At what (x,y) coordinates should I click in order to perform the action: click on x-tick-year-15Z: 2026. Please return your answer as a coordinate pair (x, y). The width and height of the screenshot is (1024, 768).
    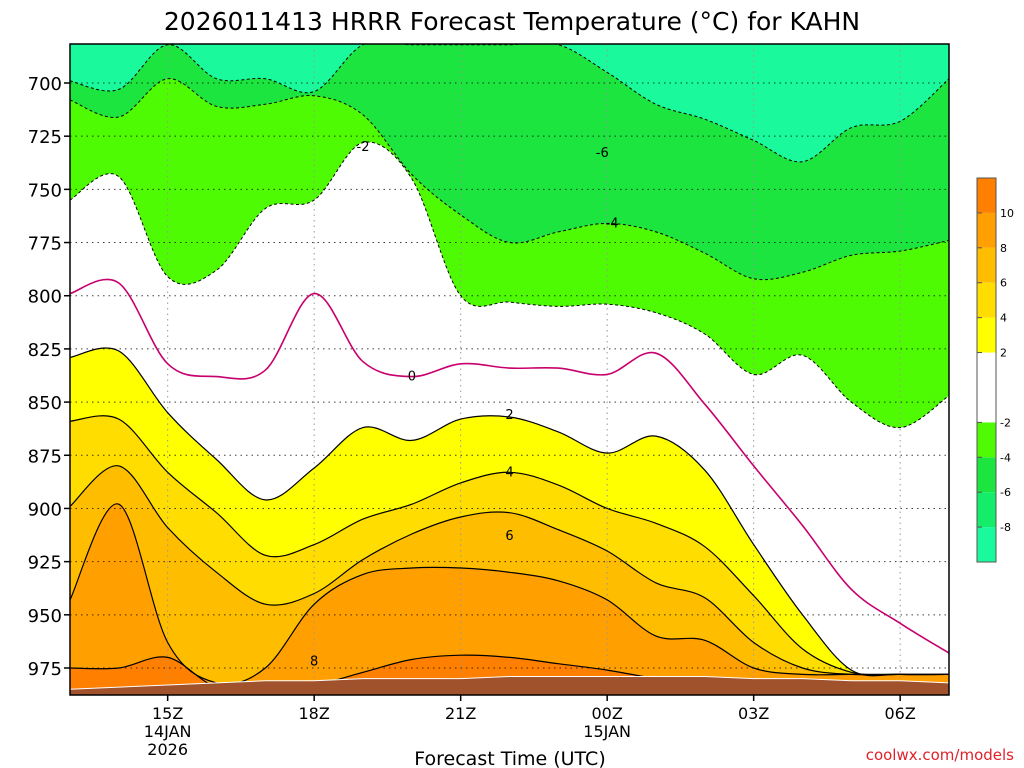
    Looking at the image, I should click on (167, 749).